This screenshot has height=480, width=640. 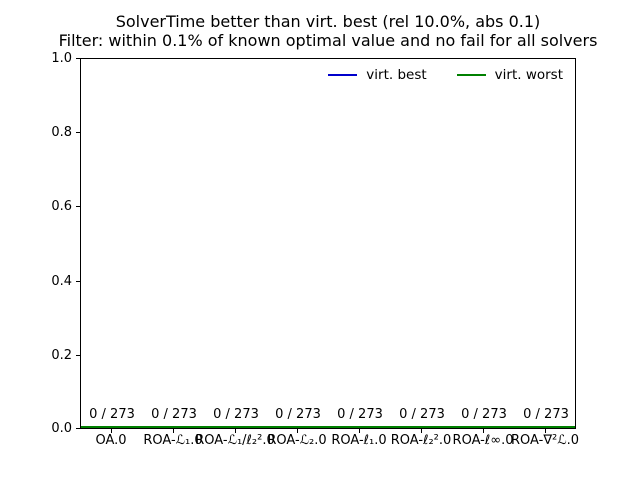 I want to click on legend-label-virt-worst: virt. worst, so click(x=528, y=75).